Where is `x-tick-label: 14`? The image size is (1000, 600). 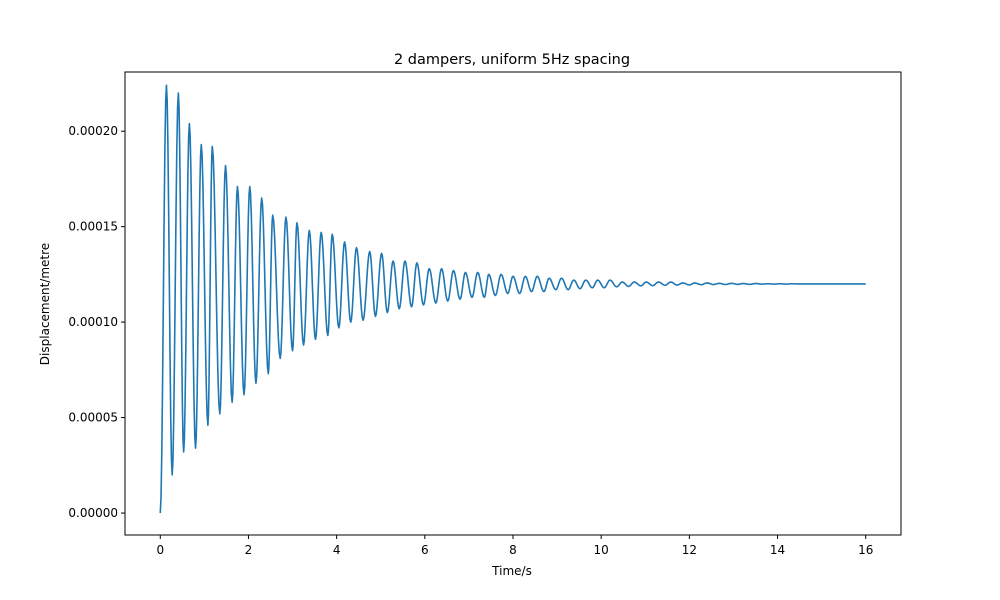
x-tick-label: 14 is located at coordinates (777, 550).